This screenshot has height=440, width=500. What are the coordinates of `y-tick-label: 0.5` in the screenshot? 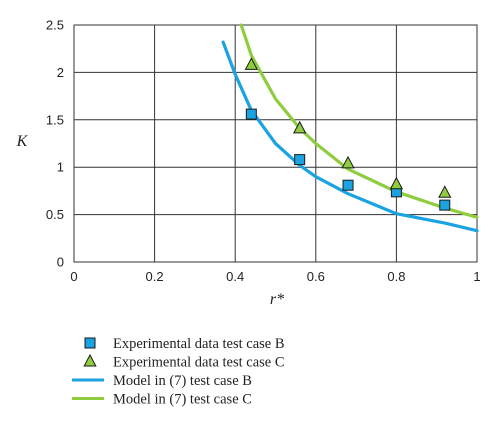 It's located at (55, 214).